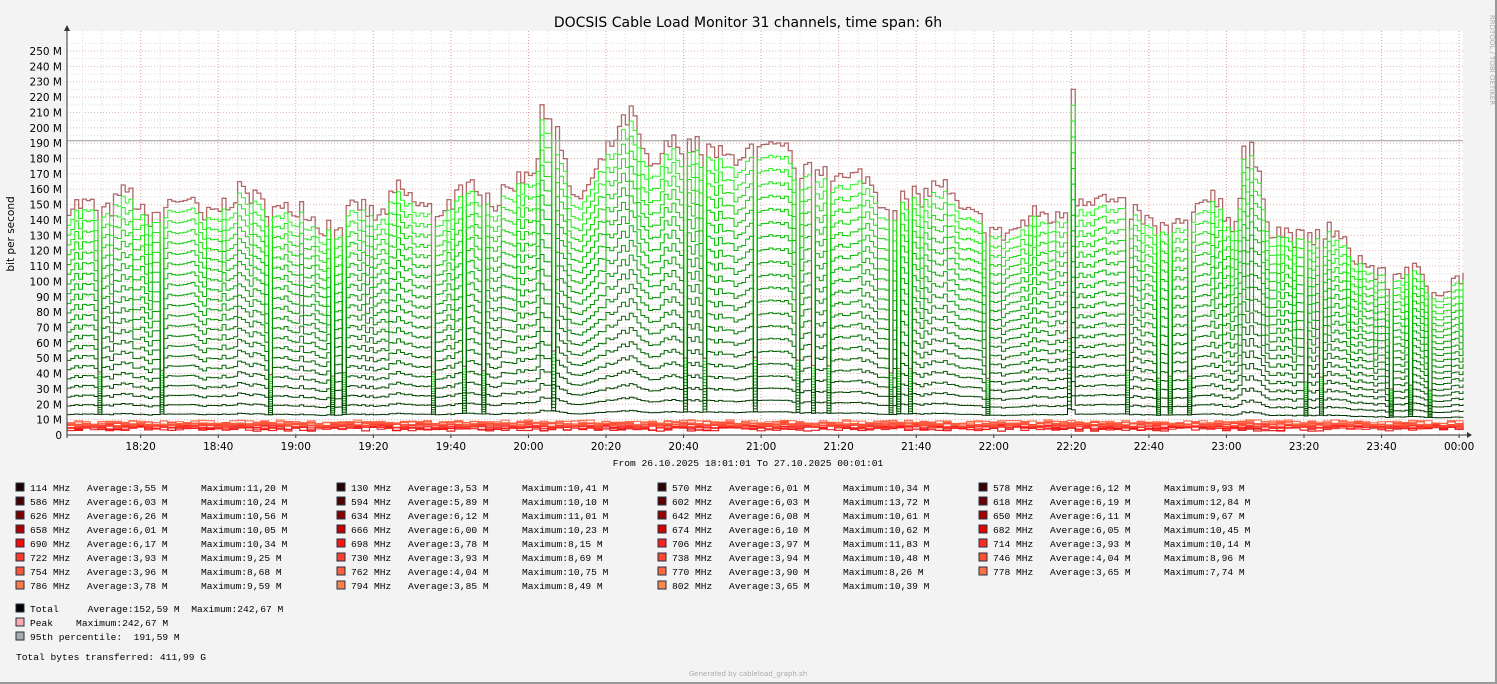 The image size is (1497, 684). Describe the element at coordinates (49, 298) in the screenshot. I see `y-tick-label: 90 M` at that location.